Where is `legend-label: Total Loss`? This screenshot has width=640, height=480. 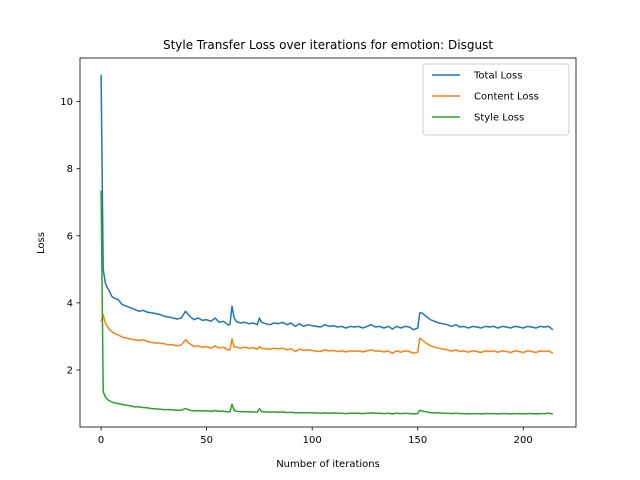
legend-label: Total Loss is located at coordinates (497, 76).